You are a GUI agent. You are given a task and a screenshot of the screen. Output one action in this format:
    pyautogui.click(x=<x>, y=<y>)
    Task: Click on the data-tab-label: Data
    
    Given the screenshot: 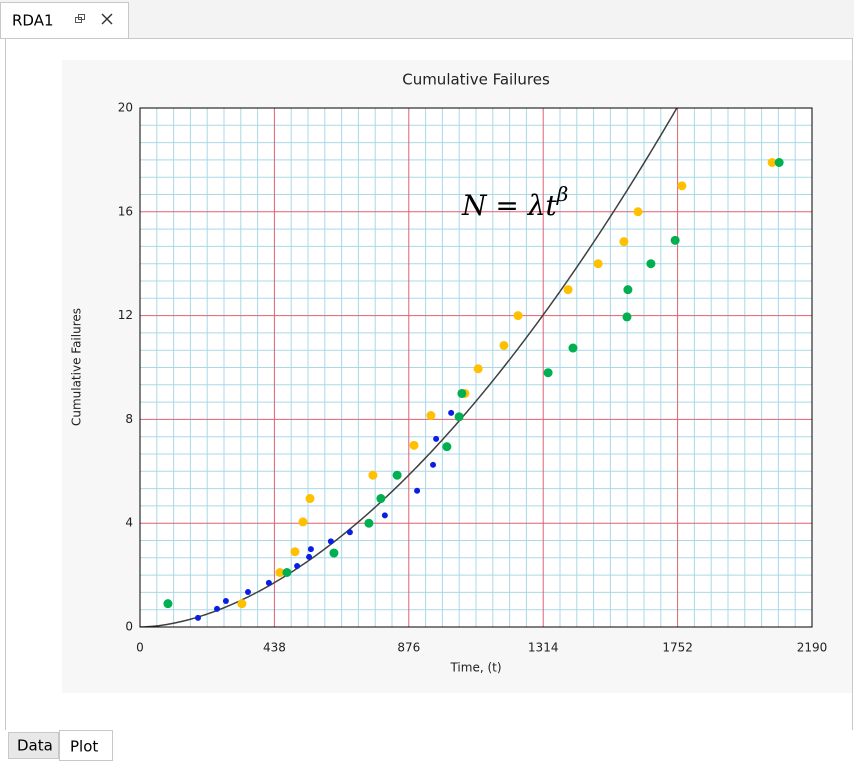 What is the action you would take?
    pyautogui.click(x=35, y=746)
    